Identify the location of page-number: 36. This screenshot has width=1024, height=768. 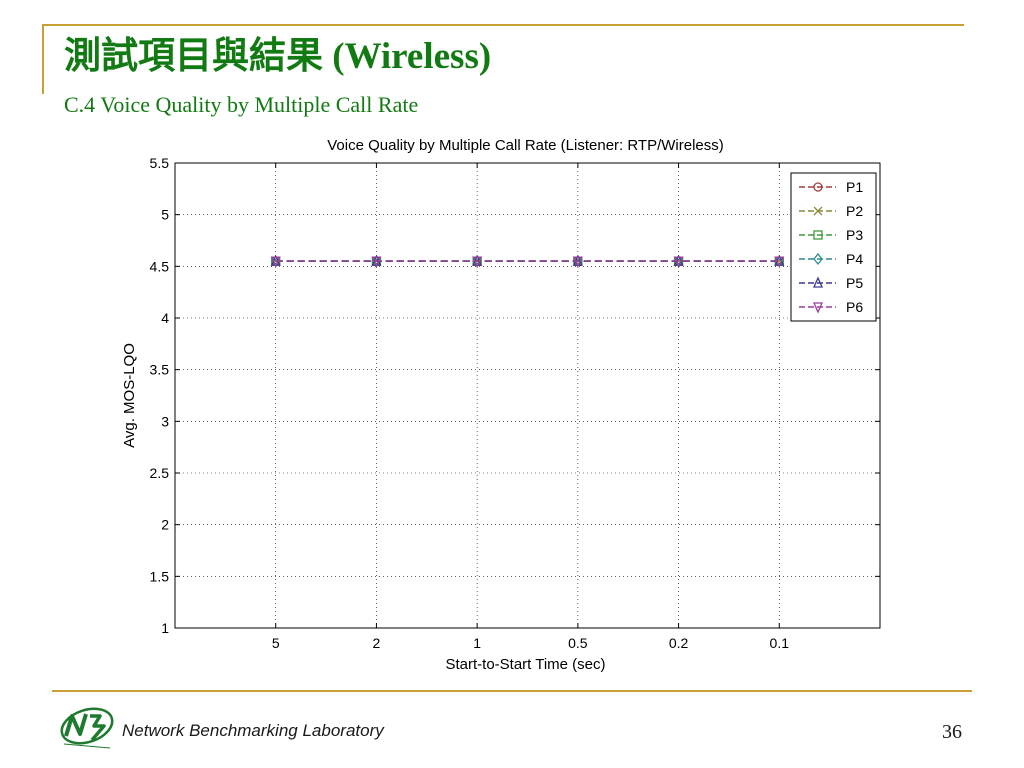
(952, 732).